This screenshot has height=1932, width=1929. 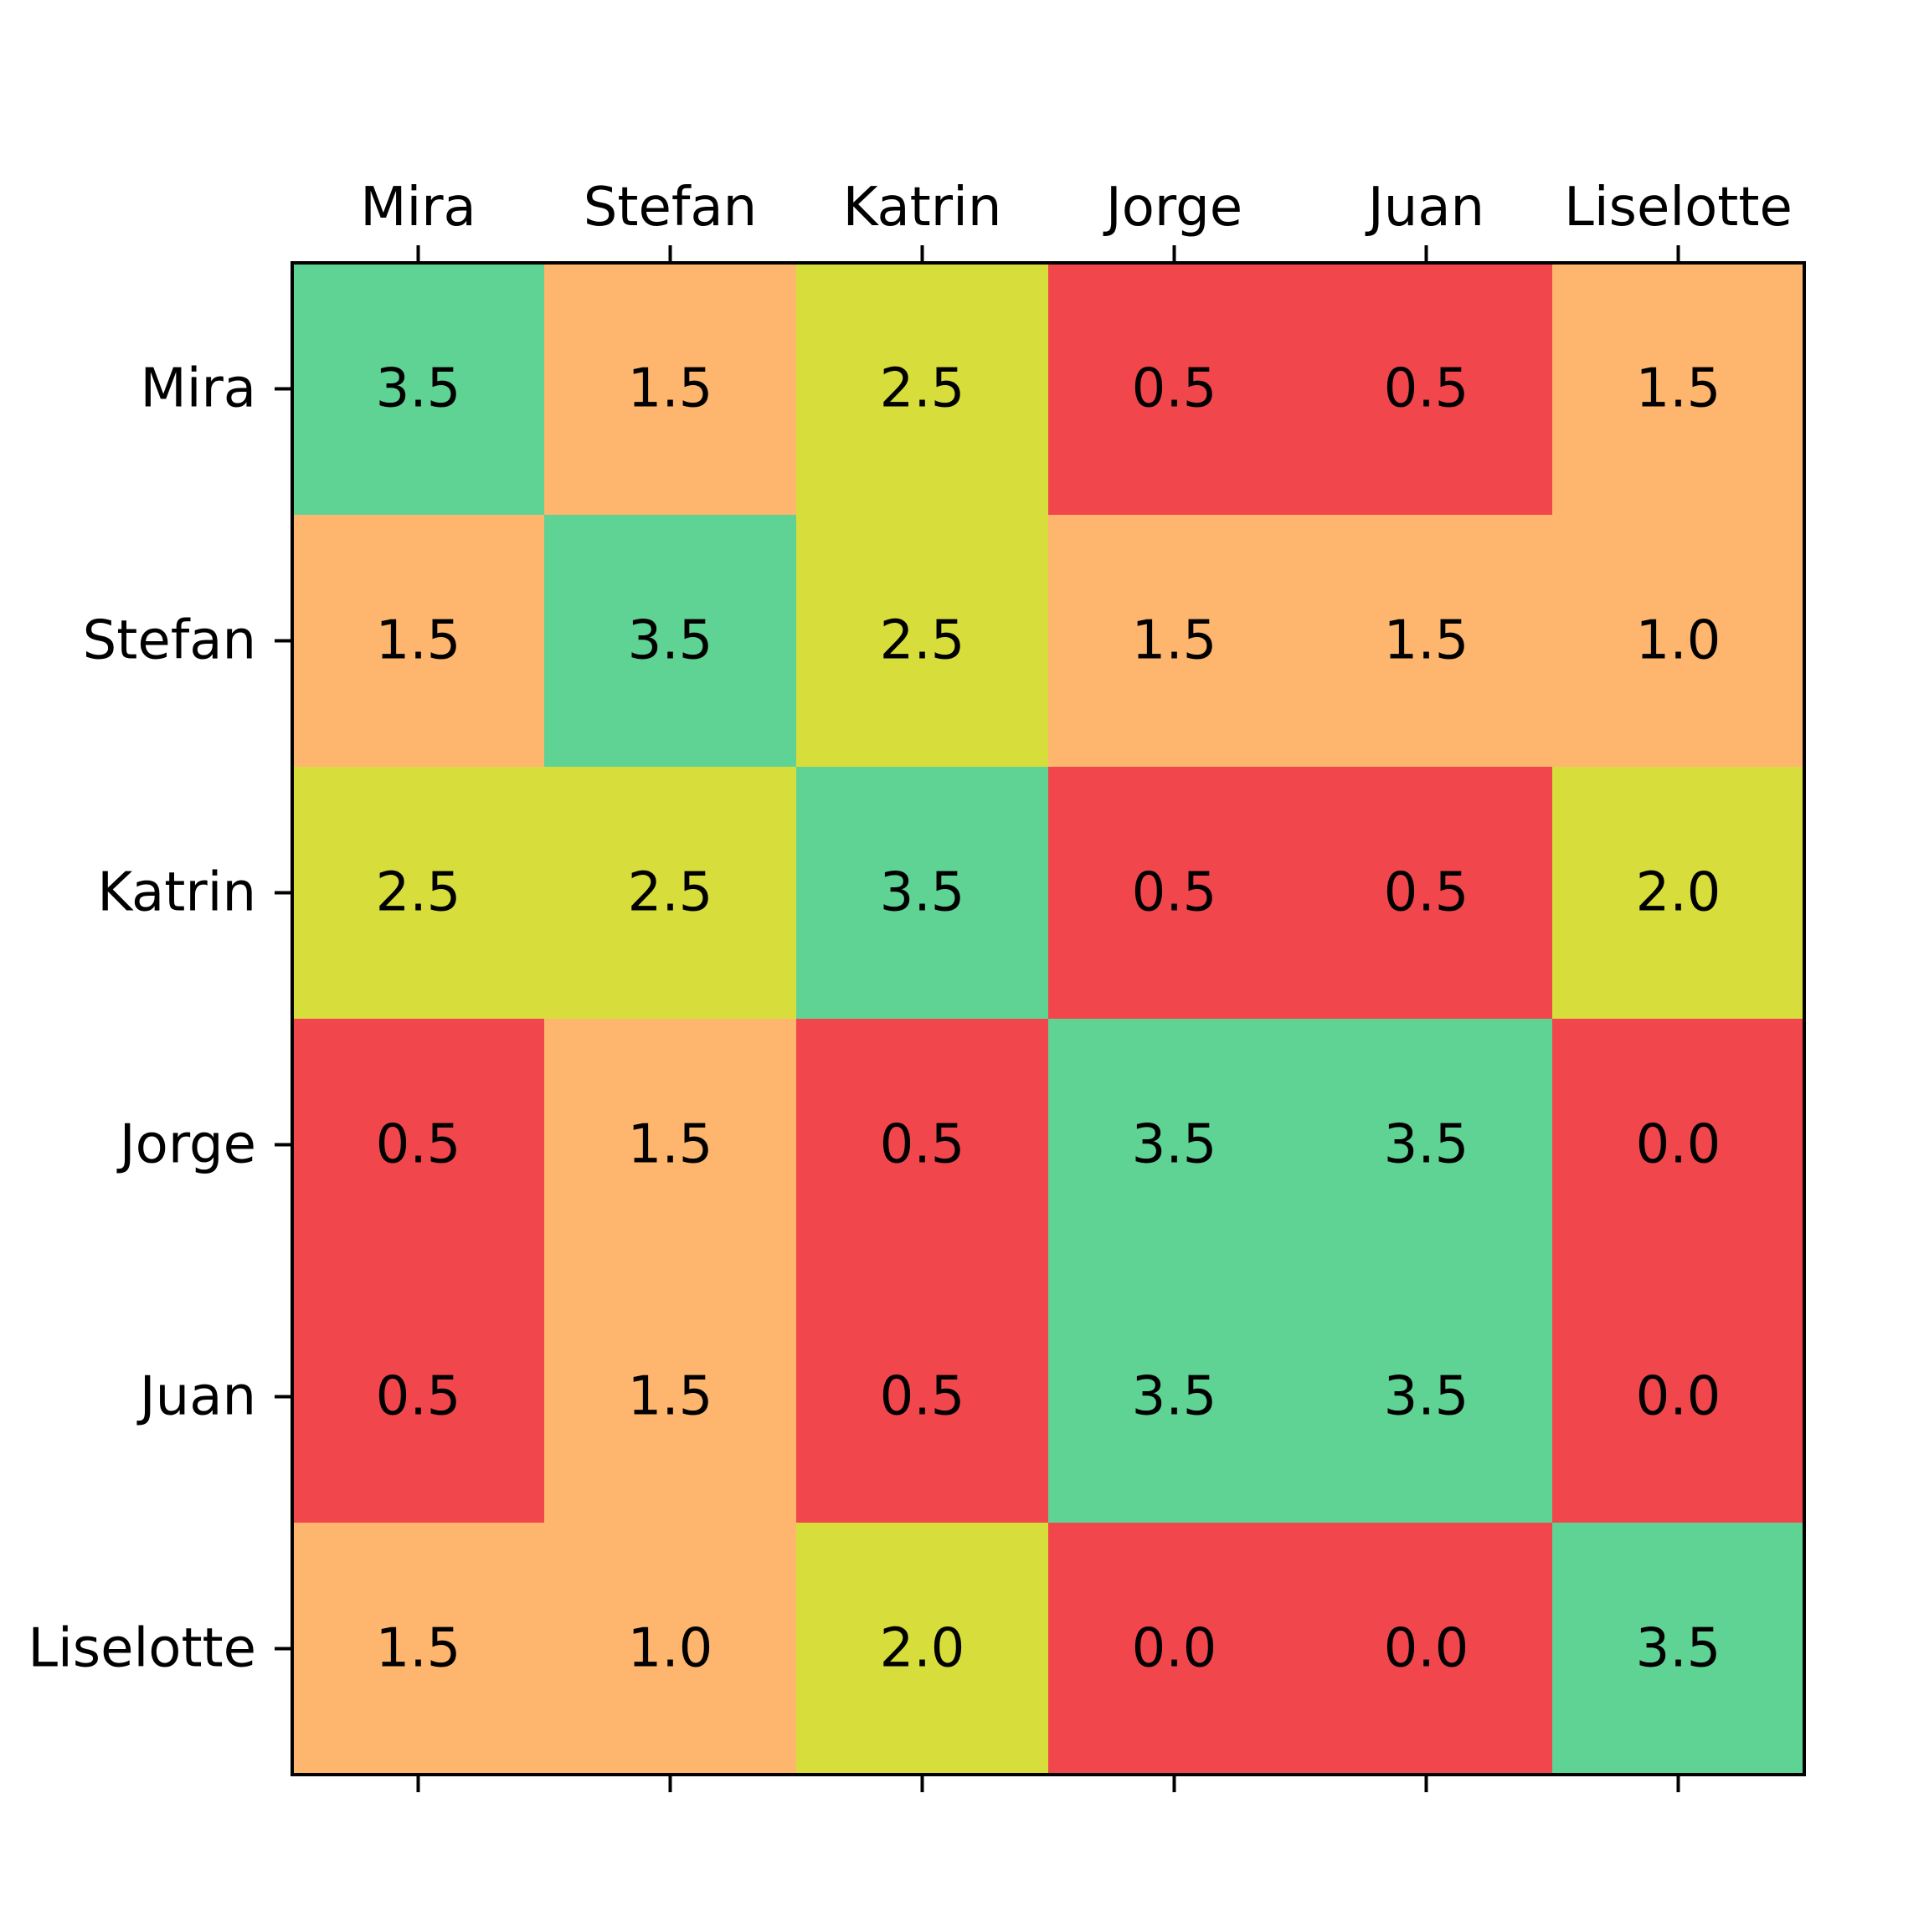 I want to click on y-tick-label: Katrin, so click(x=177, y=893).